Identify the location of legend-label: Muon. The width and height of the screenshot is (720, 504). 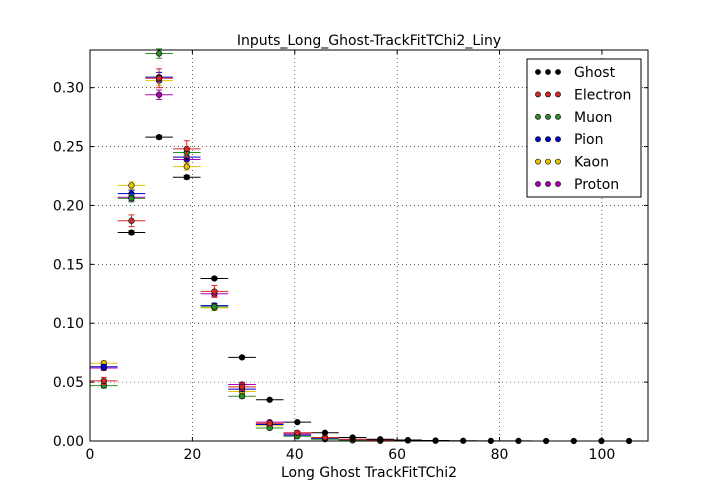
(593, 118).